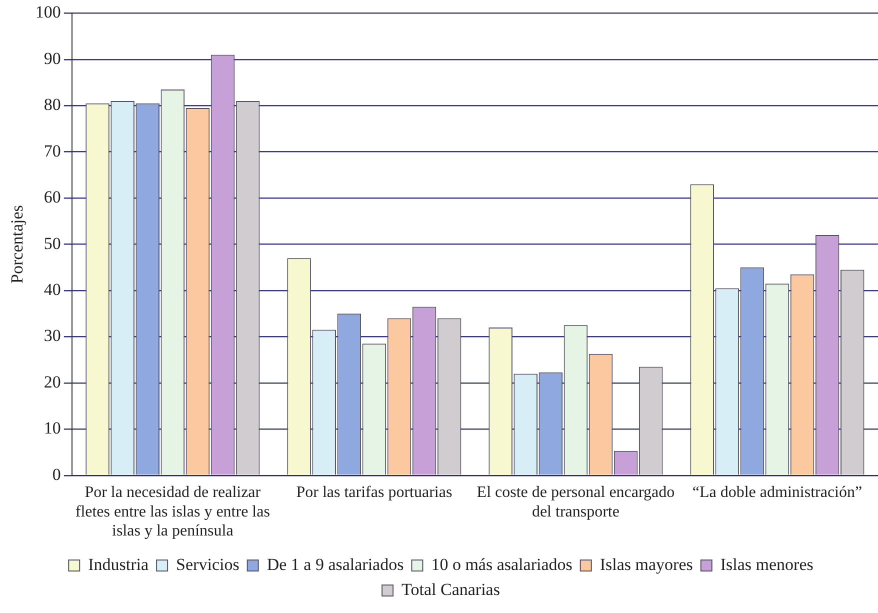 The image size is (878, 613). What do you see at coordinates (172, 512) in the screenshot?
I see `x-tick-label: Por la necesidad de realizar fletes entre las islas y entre las islas y la península` at bounding box center [172, 512].